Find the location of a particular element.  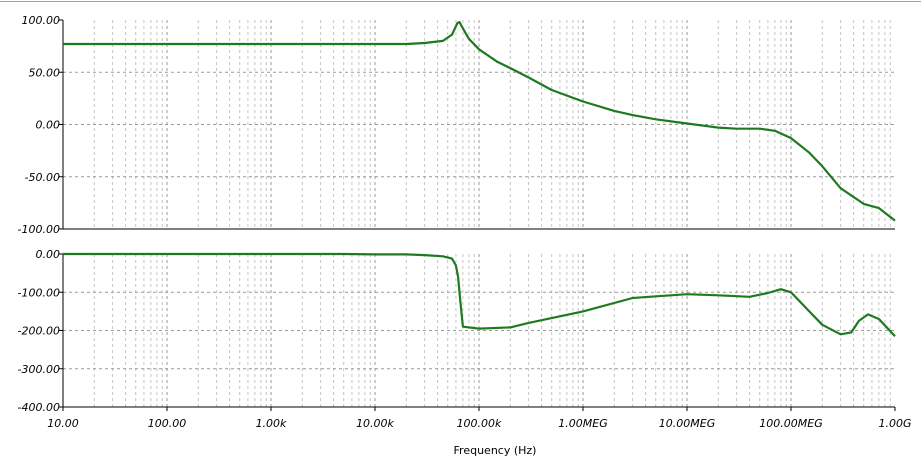

x-tick-label: 100.00 is located at coordinates (167, 423).